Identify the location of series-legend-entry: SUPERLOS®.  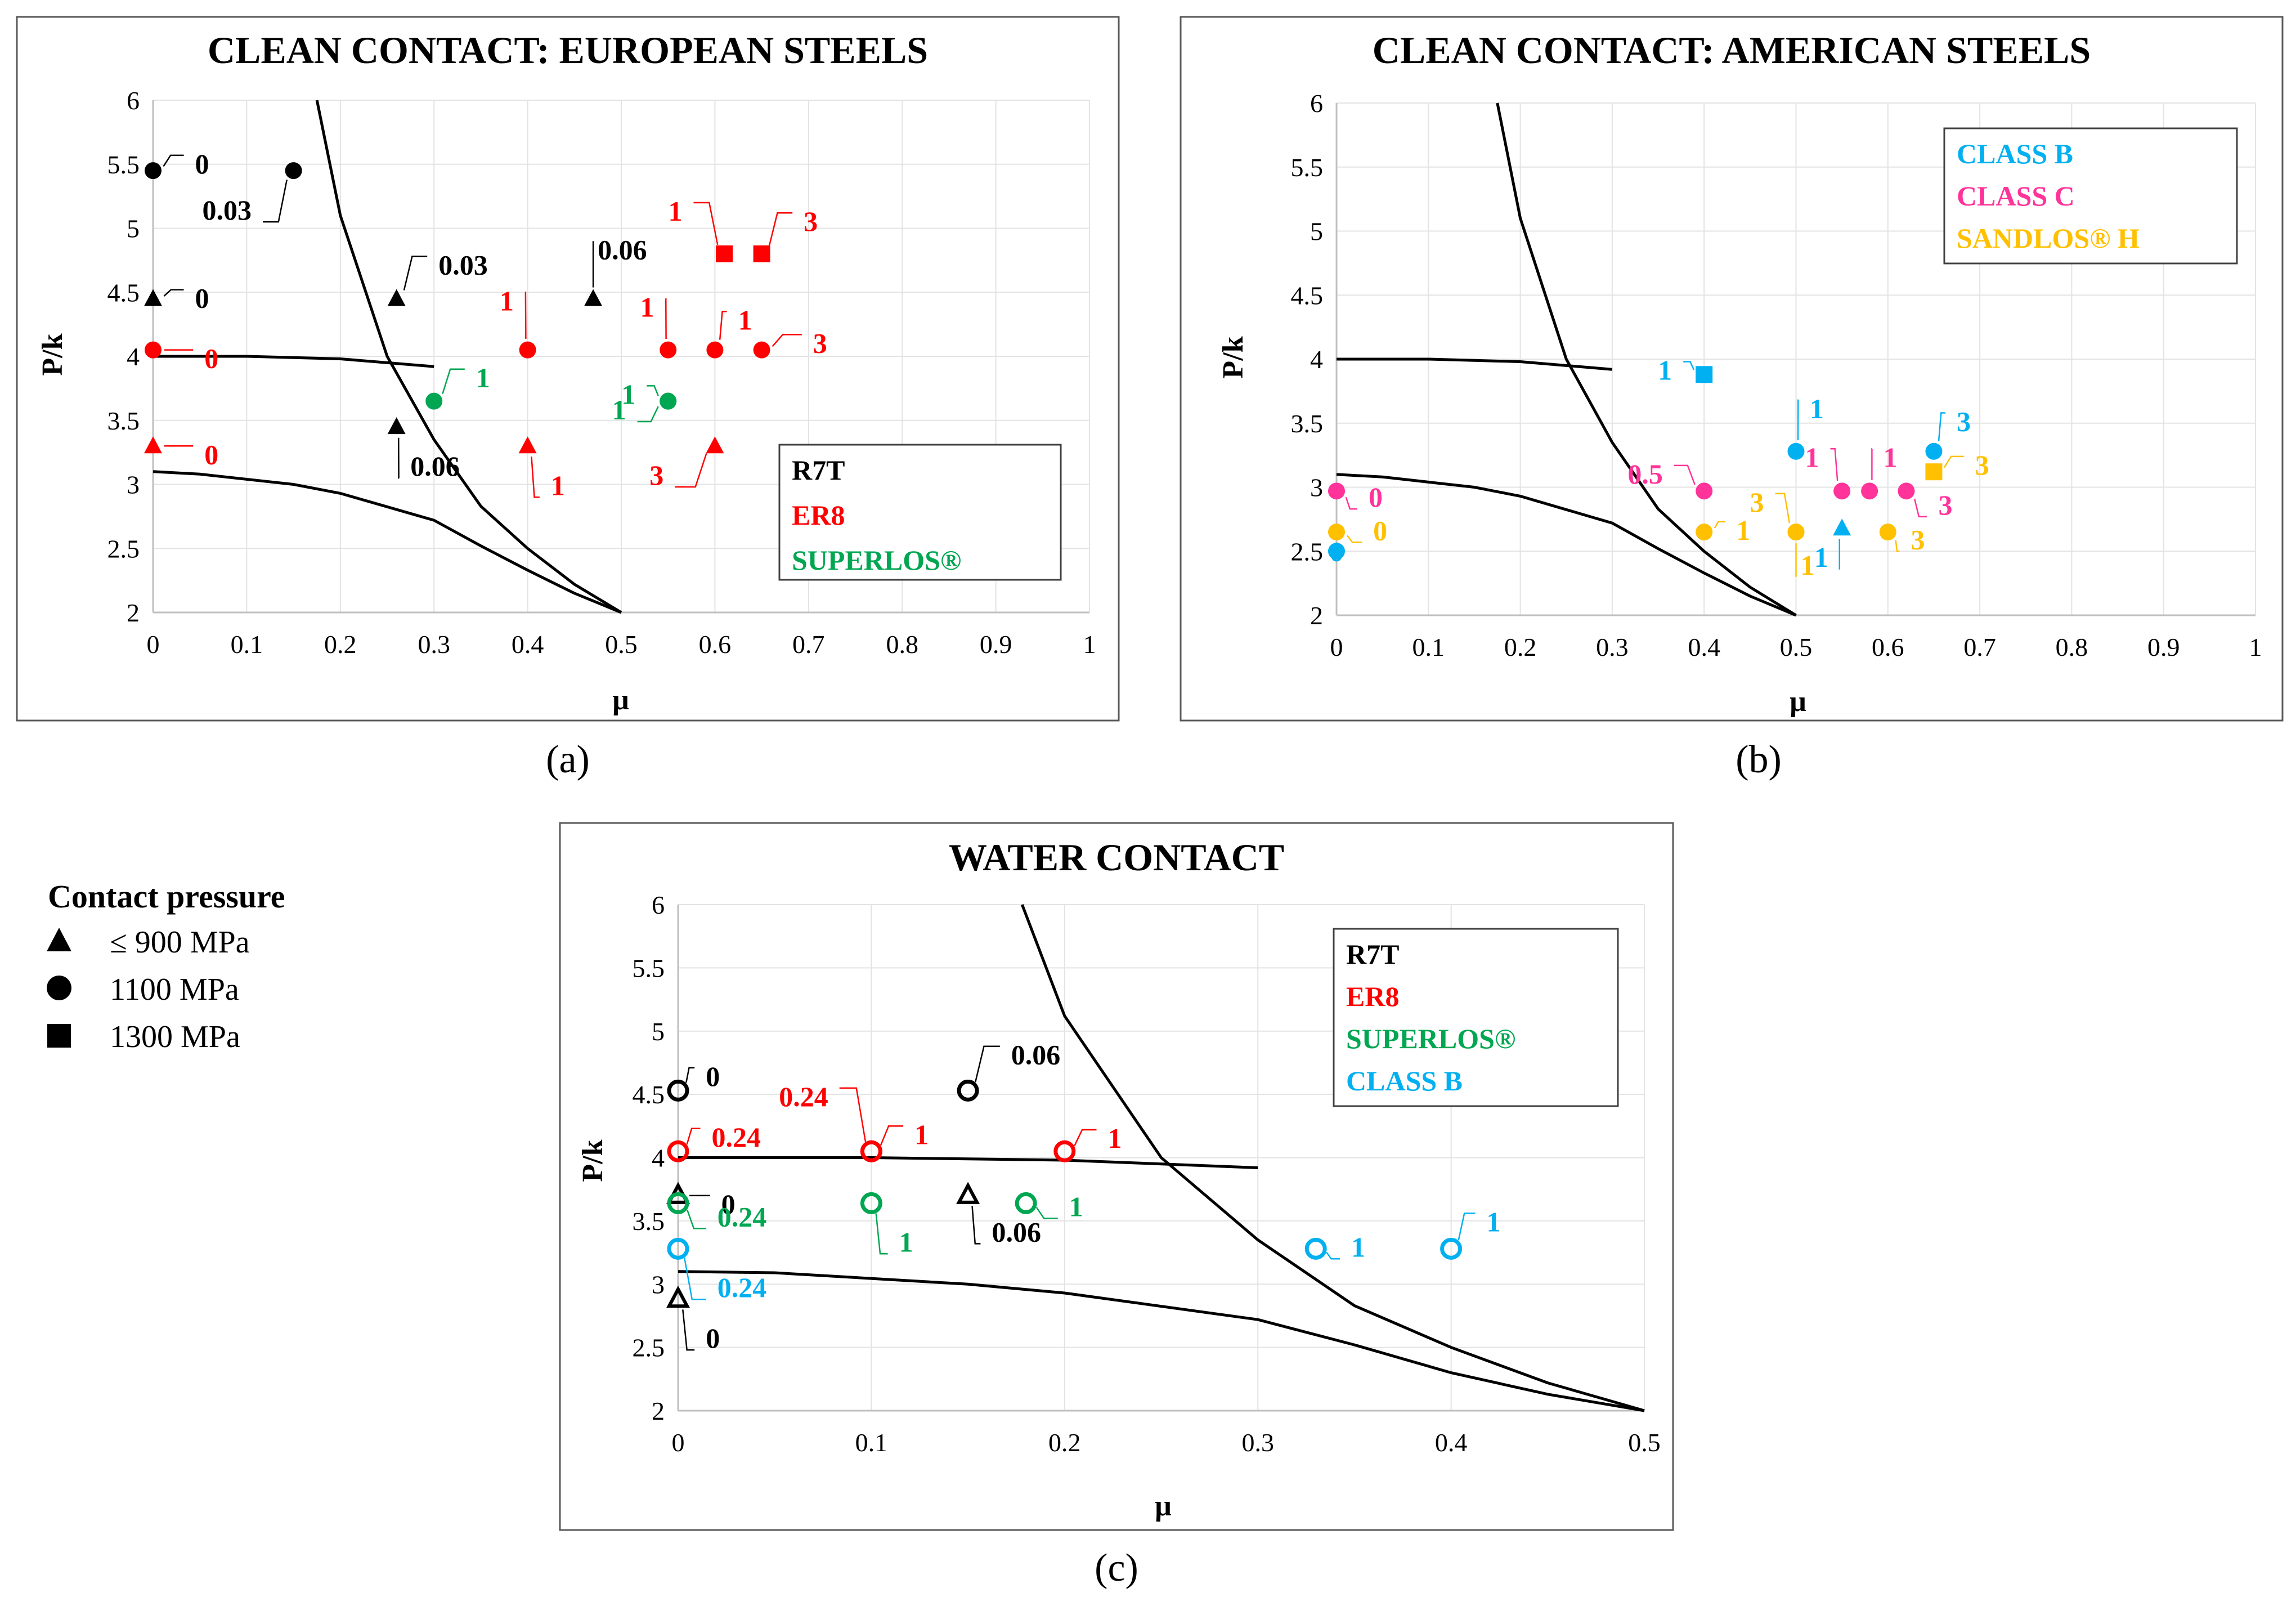
(876, 560).